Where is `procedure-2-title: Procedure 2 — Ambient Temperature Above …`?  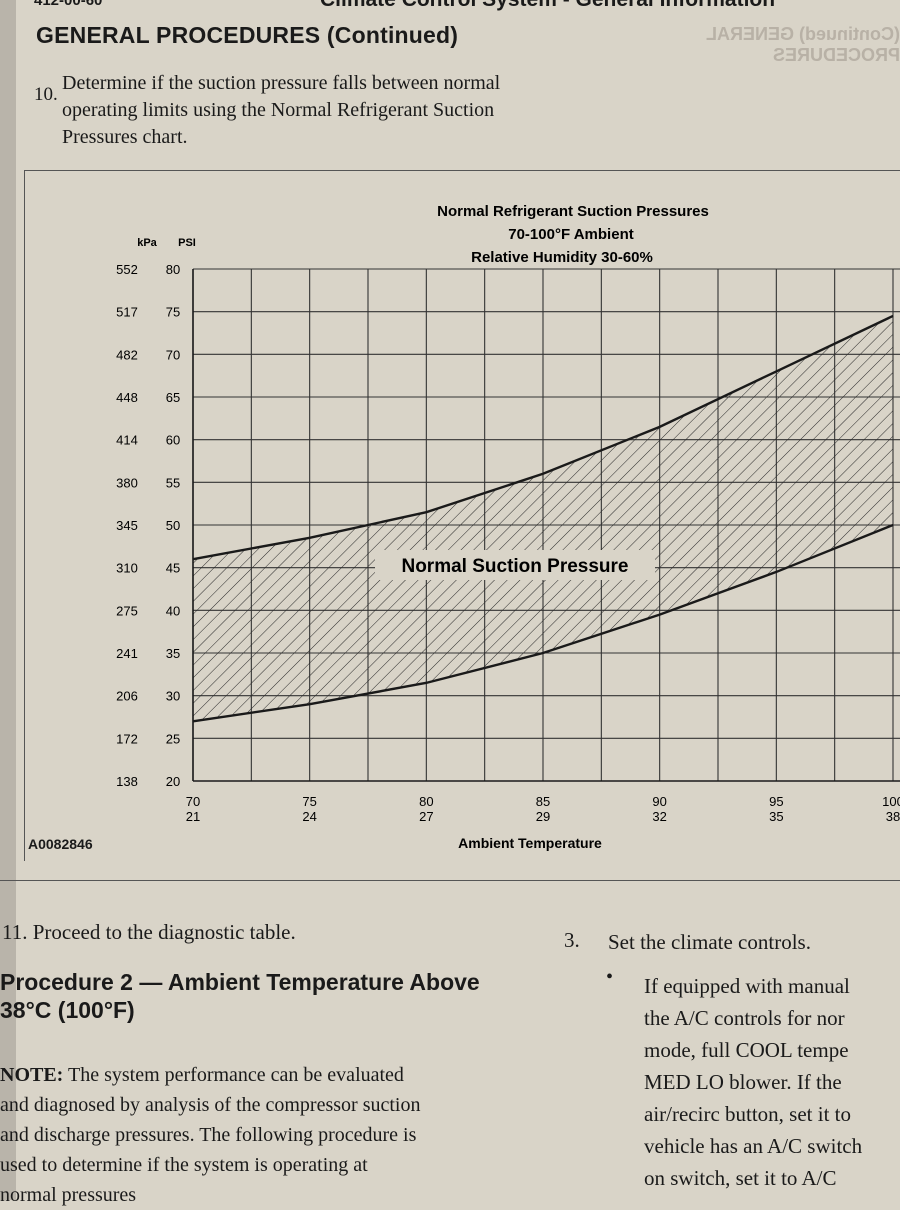 procedure-2-title: Procedure 2 — Ambient Temperature Above … is located at coordinates (240, 996).